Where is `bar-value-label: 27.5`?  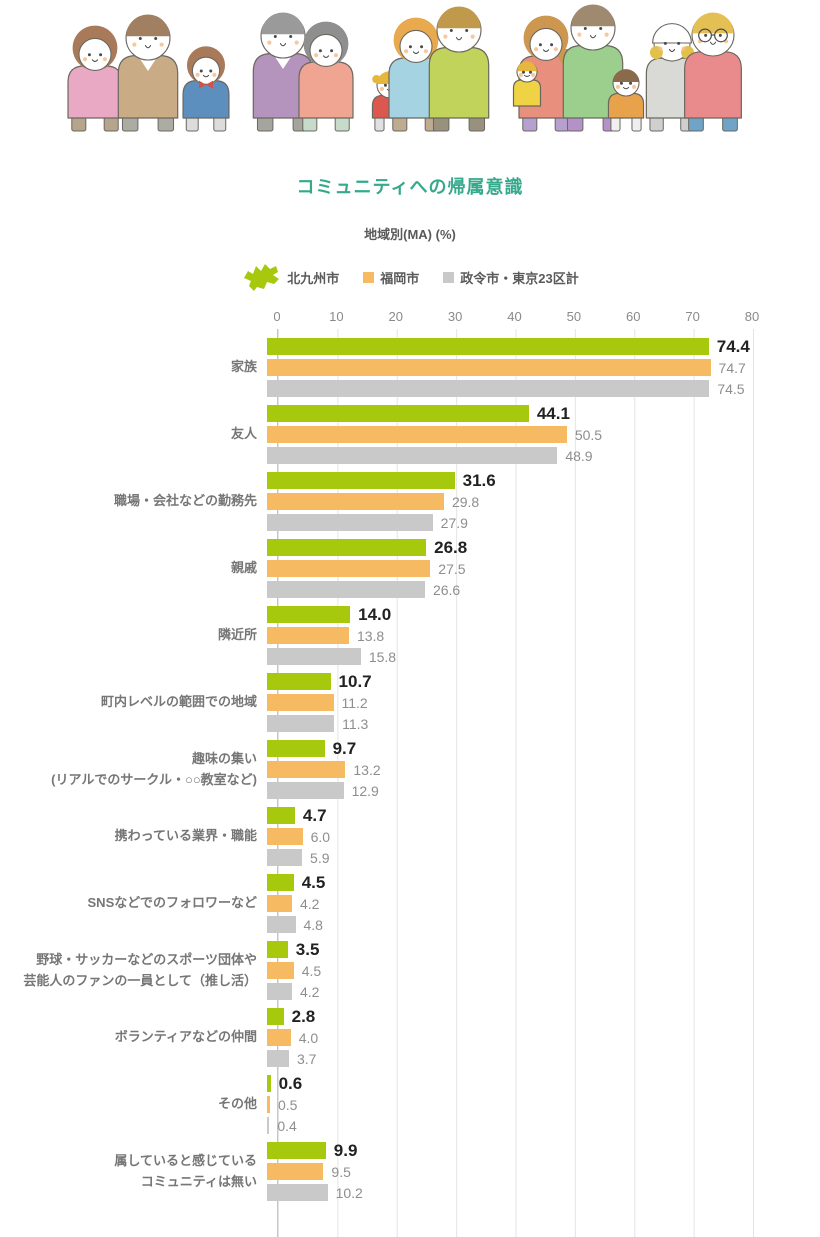 bar-value-label: 27.5 is located at coordinates (452, 568).